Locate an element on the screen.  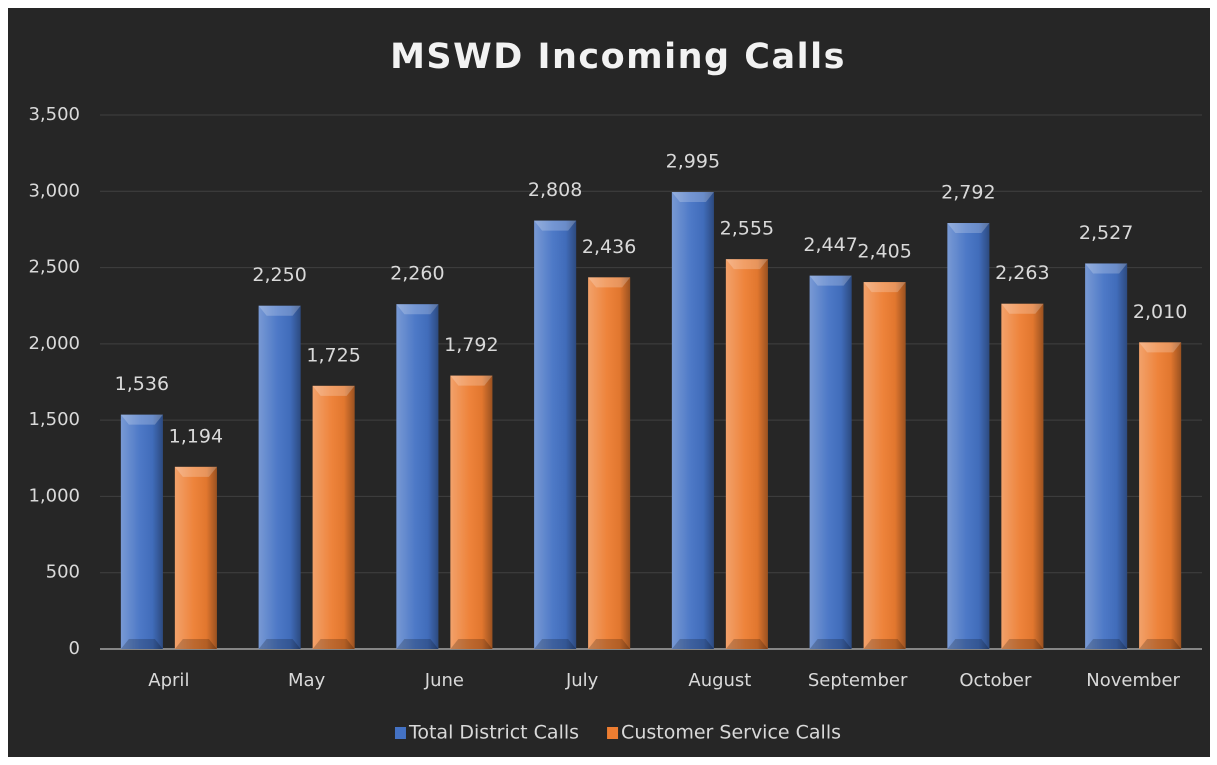
y-tick-label: 1,500 is located at coordinates (54, 419).